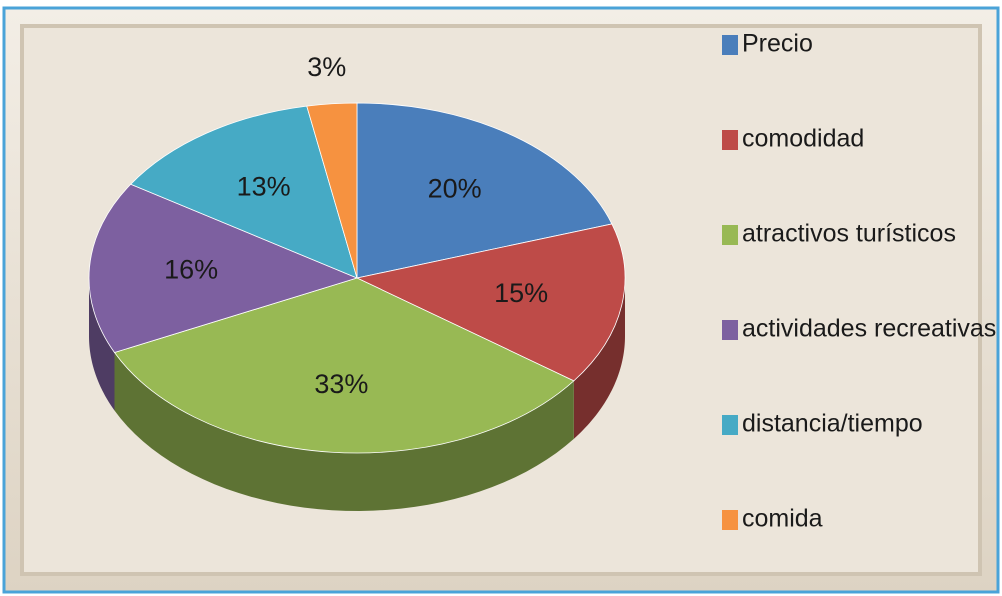  What do you see at coordinates (849, 234) in the screenshot?
I see `legend-label: atractivos turísticos` at bounding box center [849, 234].